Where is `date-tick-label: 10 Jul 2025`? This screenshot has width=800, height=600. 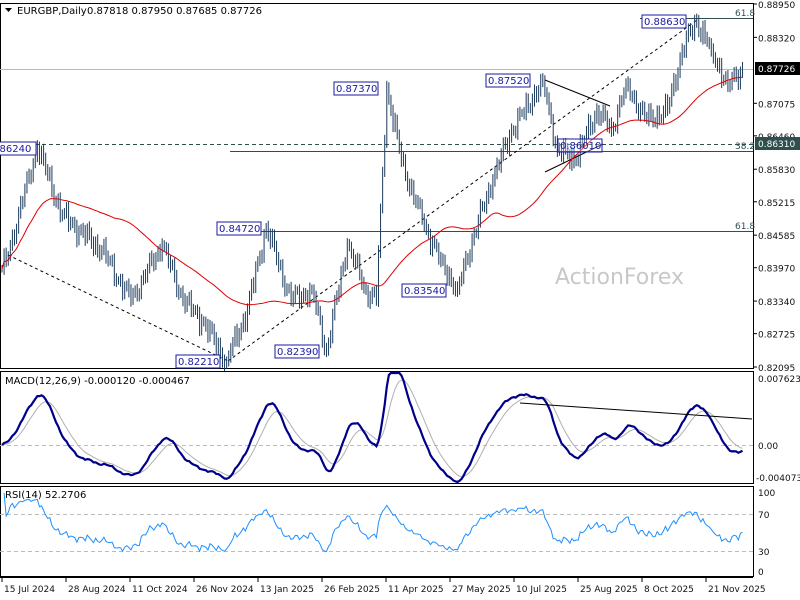
date-tick-label: 10 Jul 2025 is located at coordinates (541, 590).